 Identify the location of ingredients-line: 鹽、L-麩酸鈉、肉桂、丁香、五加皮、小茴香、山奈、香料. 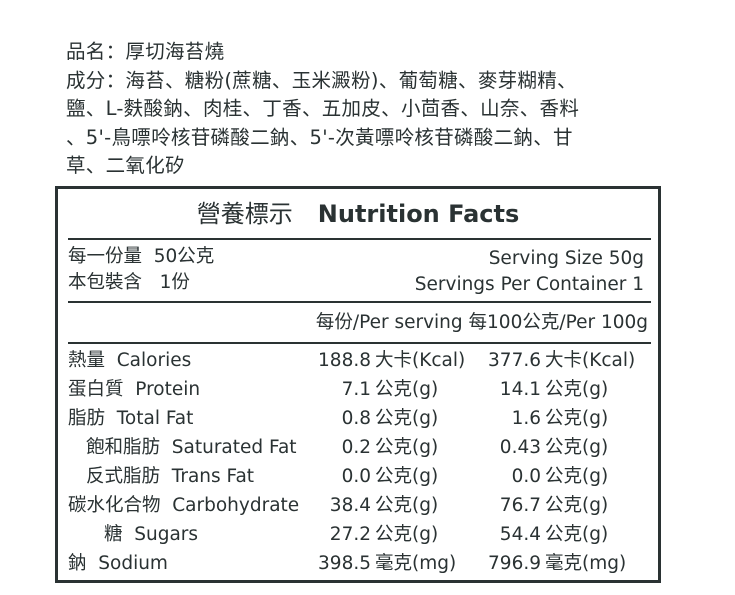
(323, 108).